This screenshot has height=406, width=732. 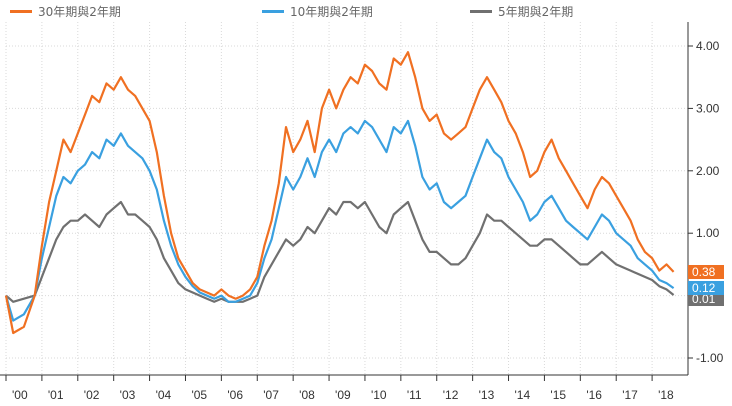 What do you see at coordinates (630, 395) in the screenshot?
I see `x-tick-label: '17` at bounding box center [630, 395].